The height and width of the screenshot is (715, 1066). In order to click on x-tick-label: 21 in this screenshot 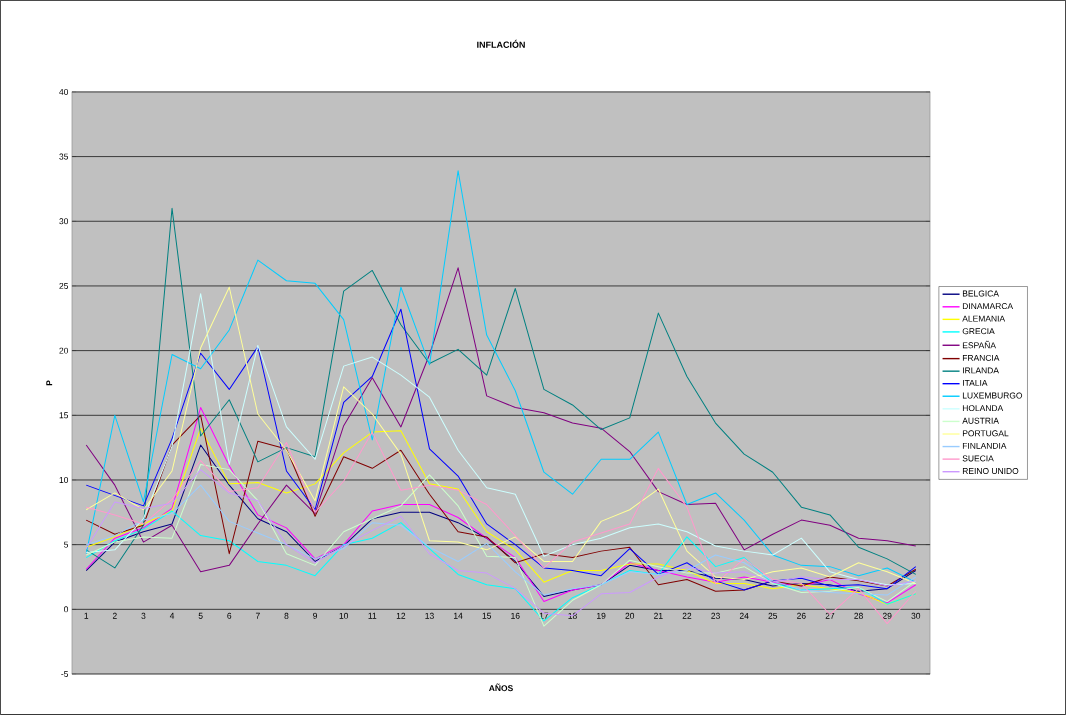, I will do `click(658, 615)`.